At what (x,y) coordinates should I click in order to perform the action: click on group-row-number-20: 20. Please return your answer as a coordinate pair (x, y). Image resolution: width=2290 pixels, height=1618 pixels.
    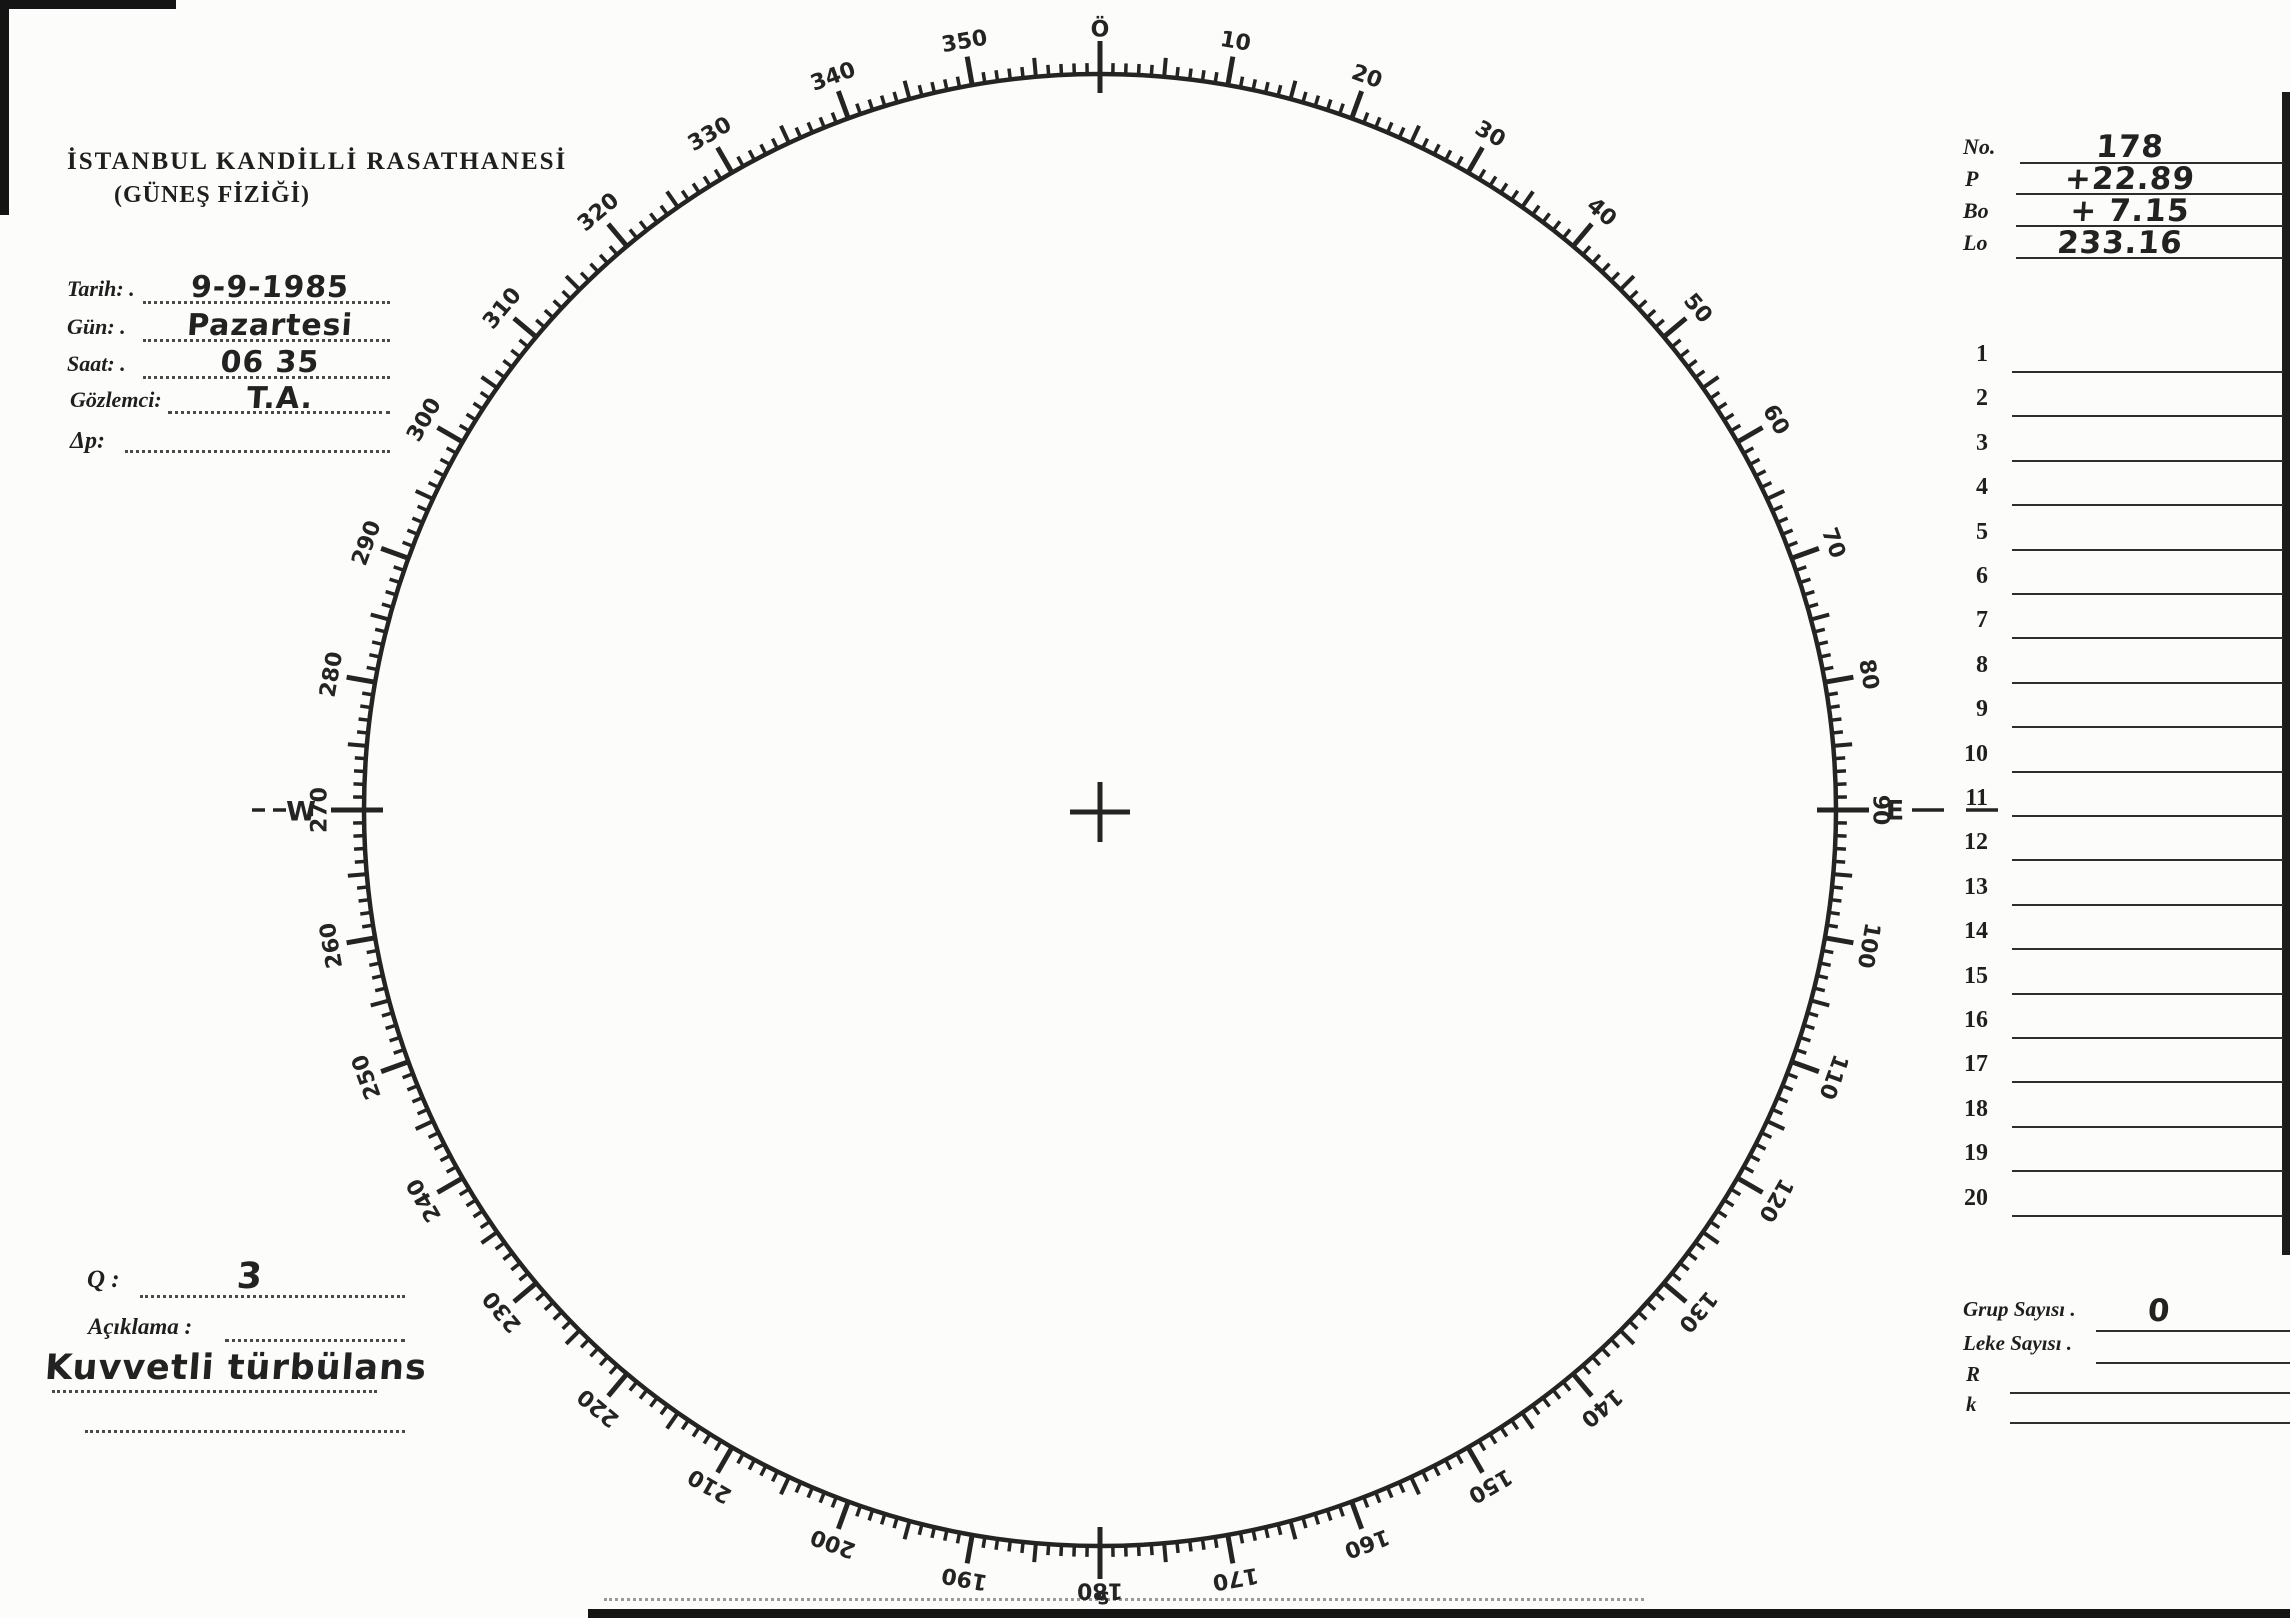
    Looking at the image, I should click on (1976, 1197).